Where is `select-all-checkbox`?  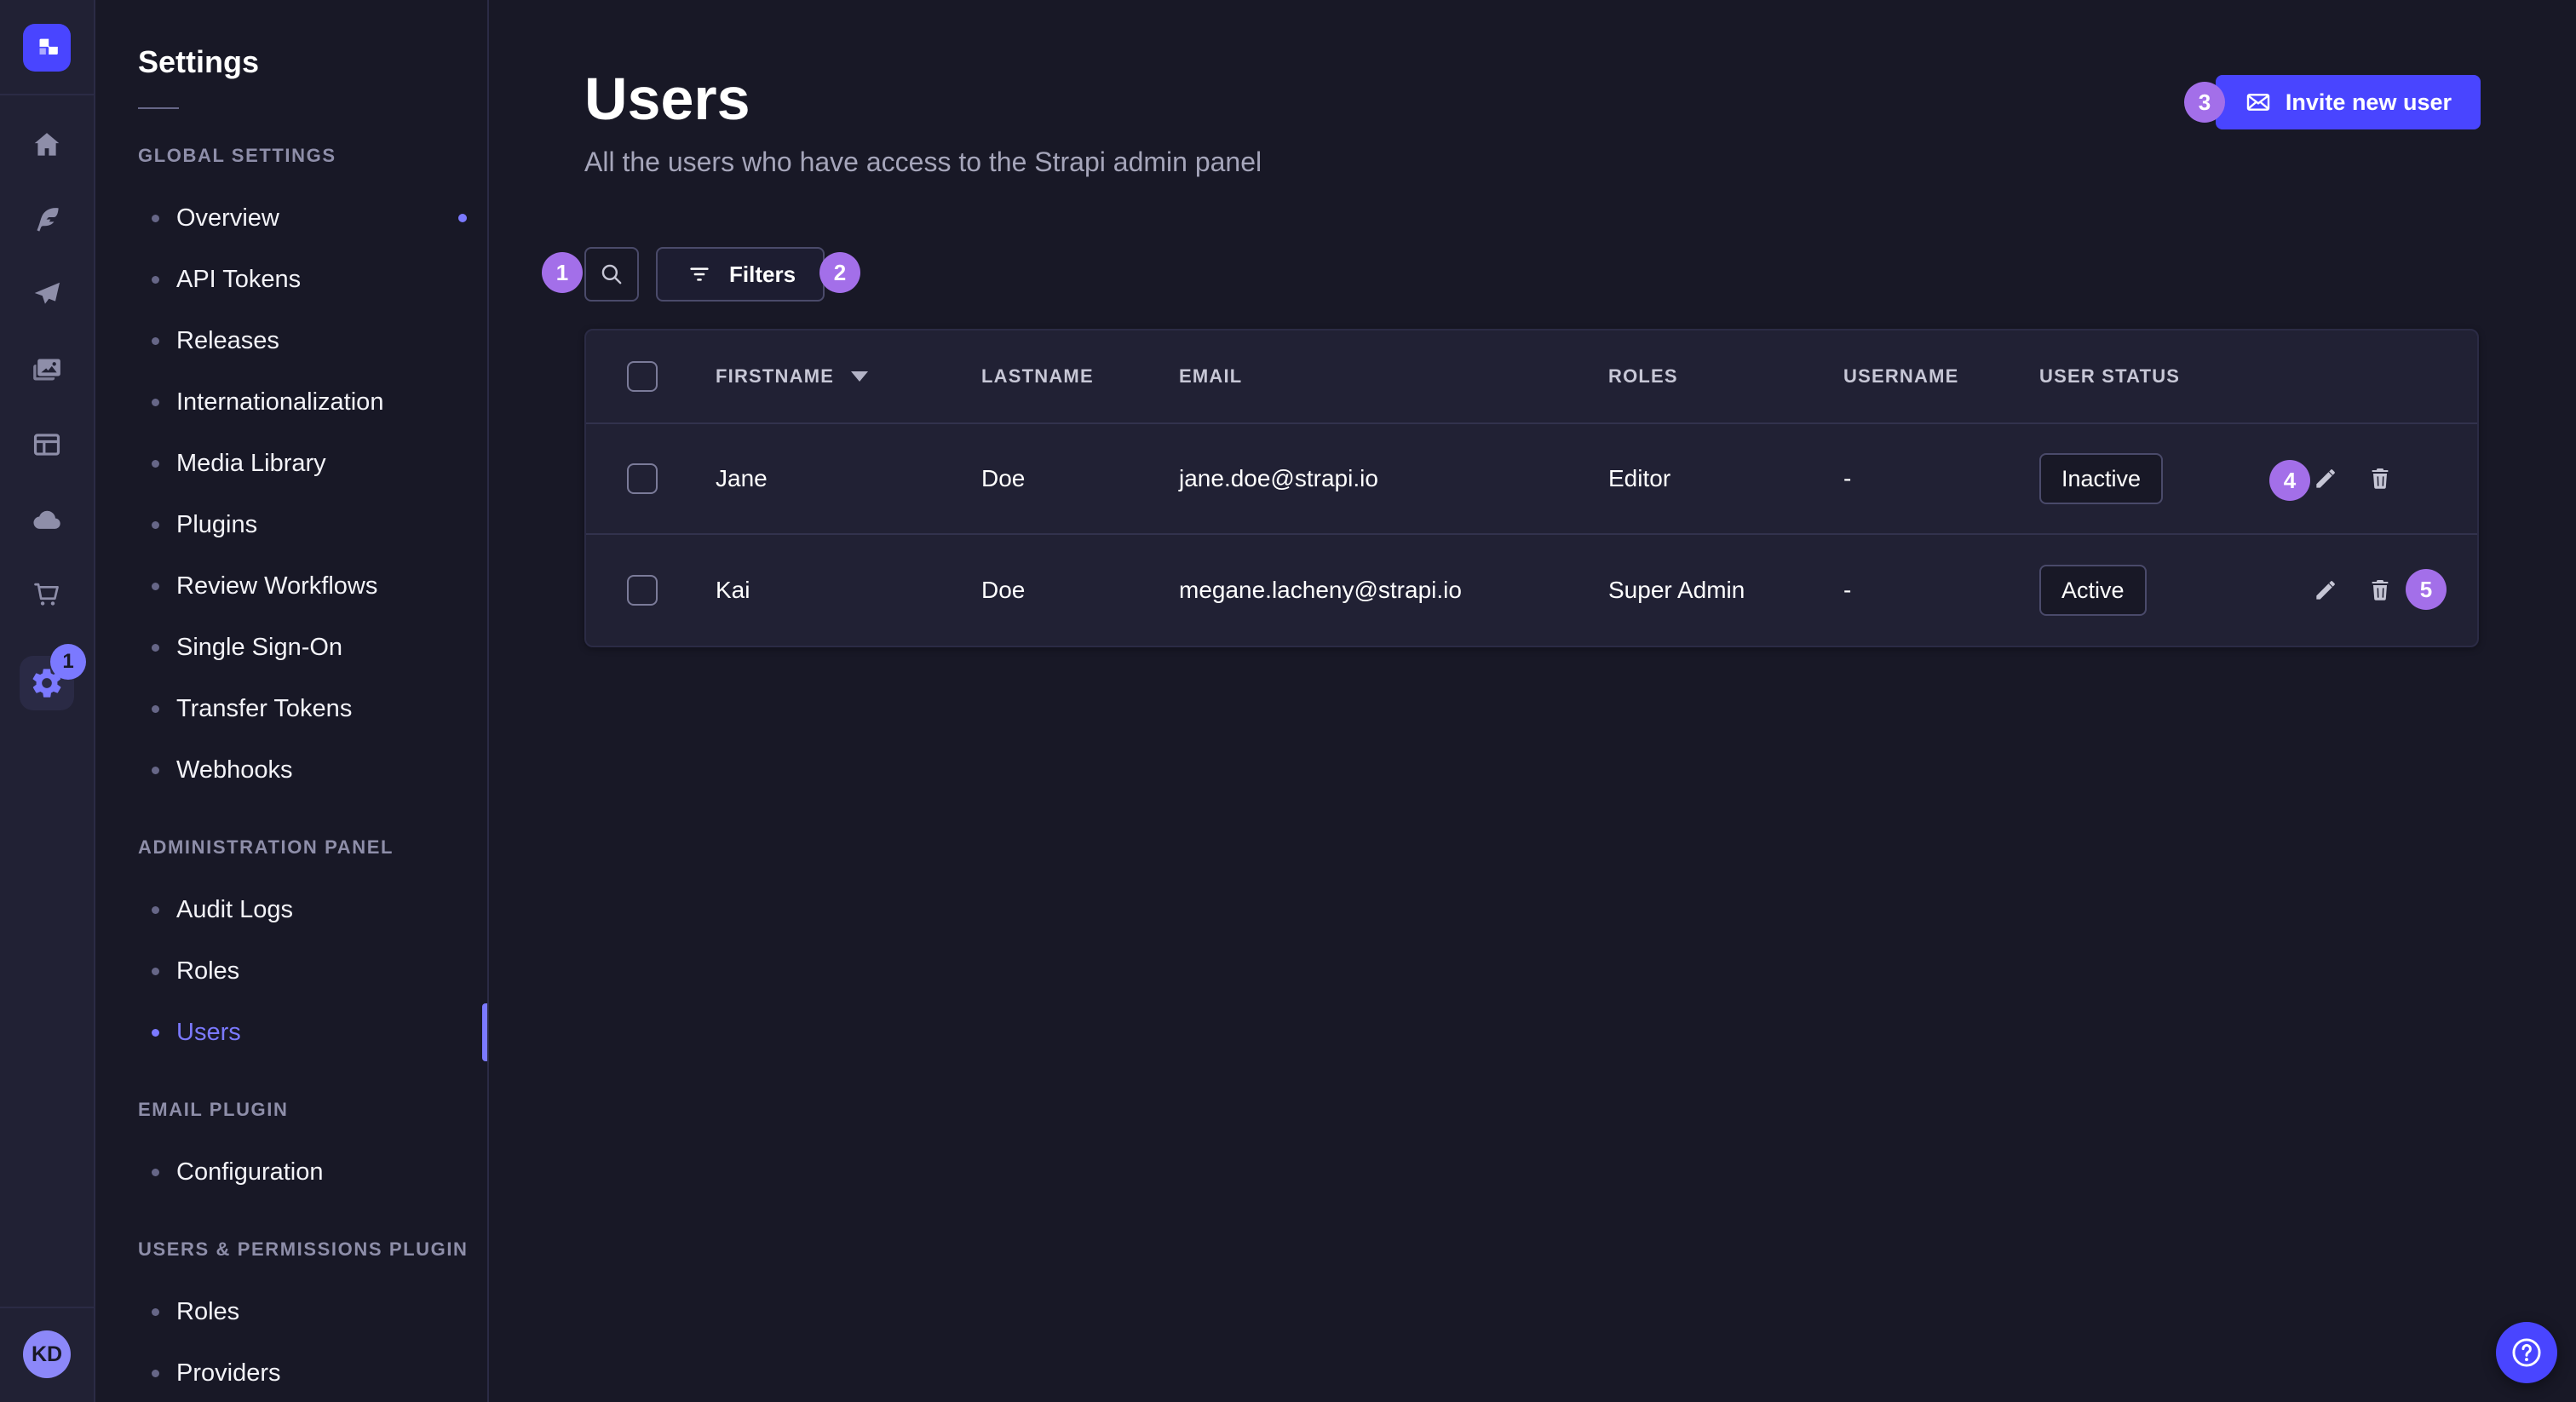 select-all-checkbox is located at coordinates (642, 376).